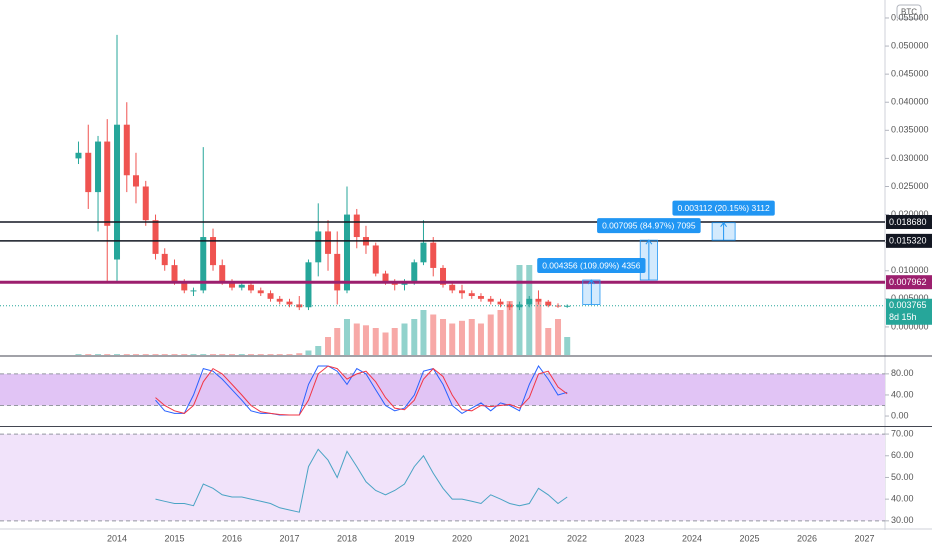 This screenshot has height=550, width=932. I want to click on band, so click(442, 389).